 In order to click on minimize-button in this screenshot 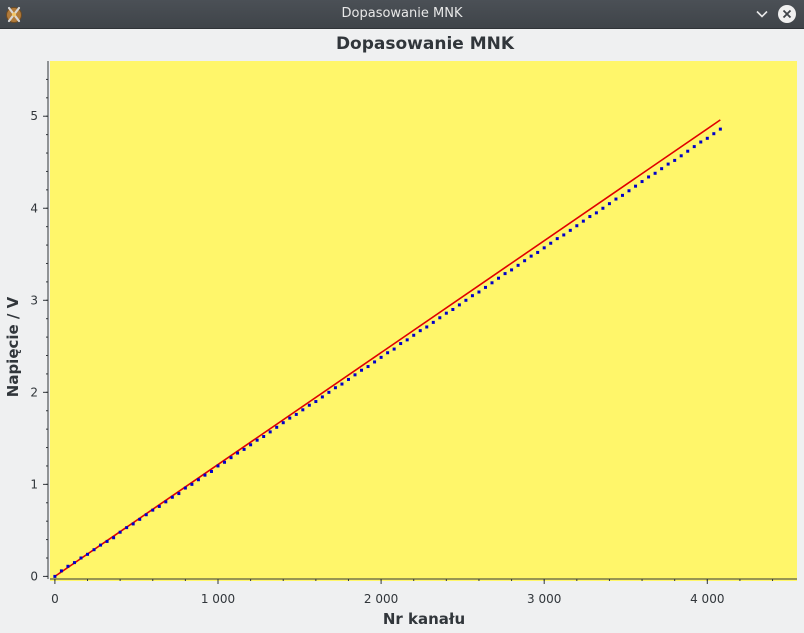, I will do `click(762, 14)`.